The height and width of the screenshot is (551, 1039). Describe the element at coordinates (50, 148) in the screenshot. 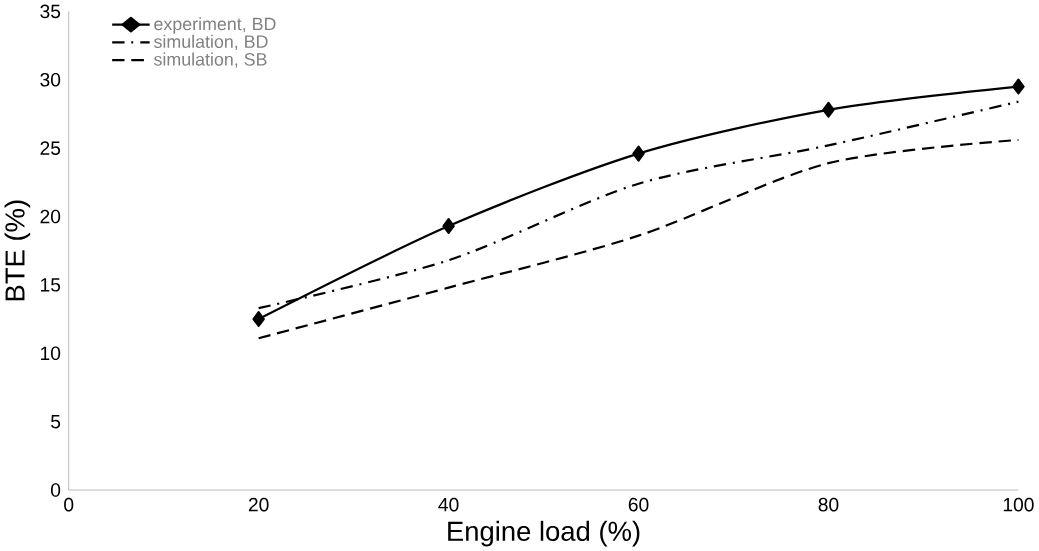

I see `y-tick-label: 25` at that location.